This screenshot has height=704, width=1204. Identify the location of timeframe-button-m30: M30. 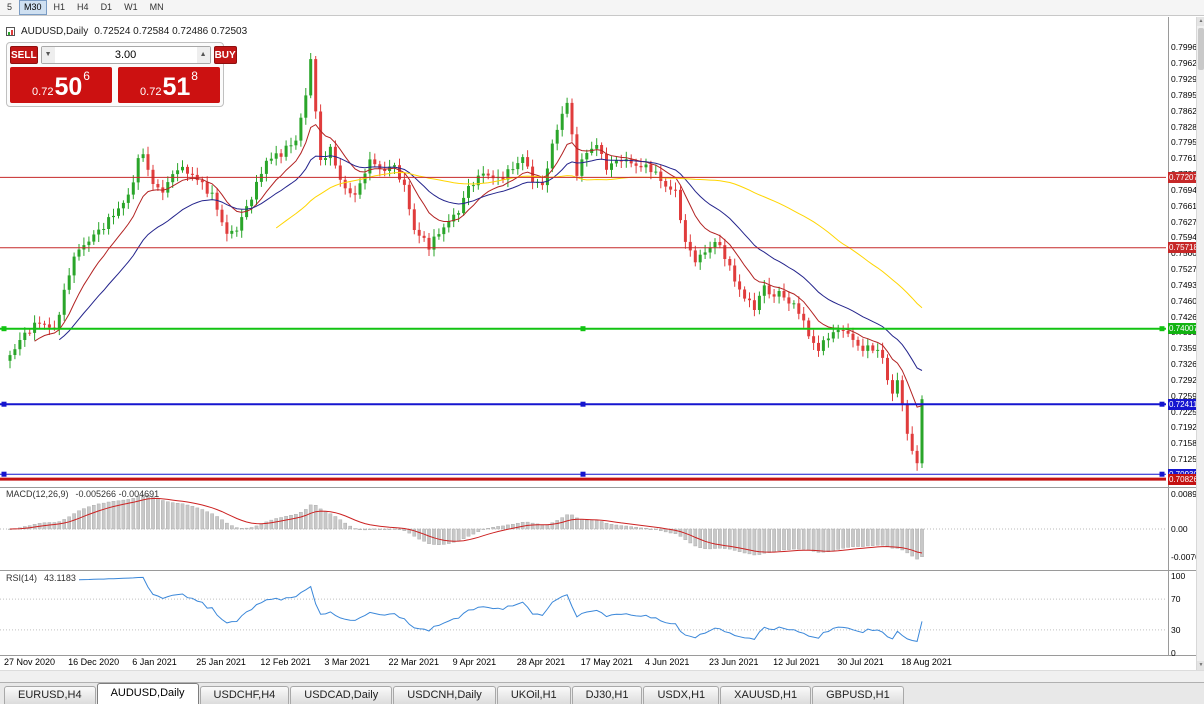
(33, 7).